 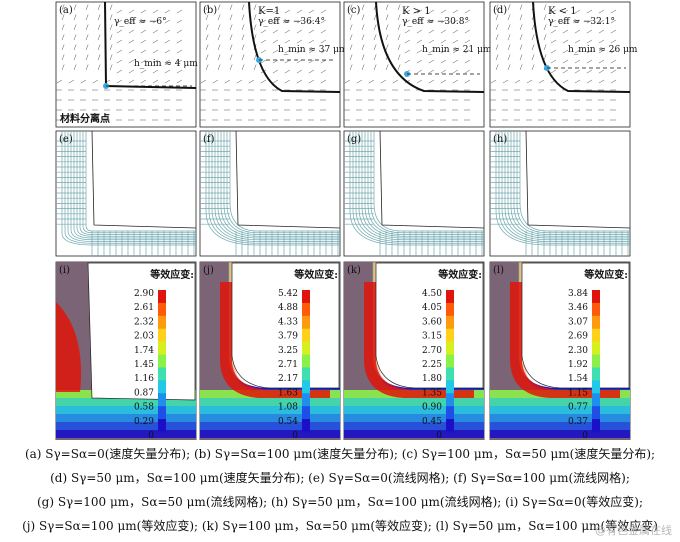 What do you see at coordinates (144, 322) in the screenshot?
I see `legend-tick: 2.32` at bounding box center [144, 322].